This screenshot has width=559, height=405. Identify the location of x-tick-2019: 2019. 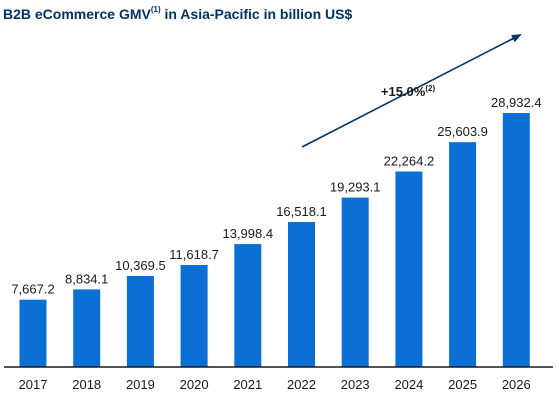
(140, 384).